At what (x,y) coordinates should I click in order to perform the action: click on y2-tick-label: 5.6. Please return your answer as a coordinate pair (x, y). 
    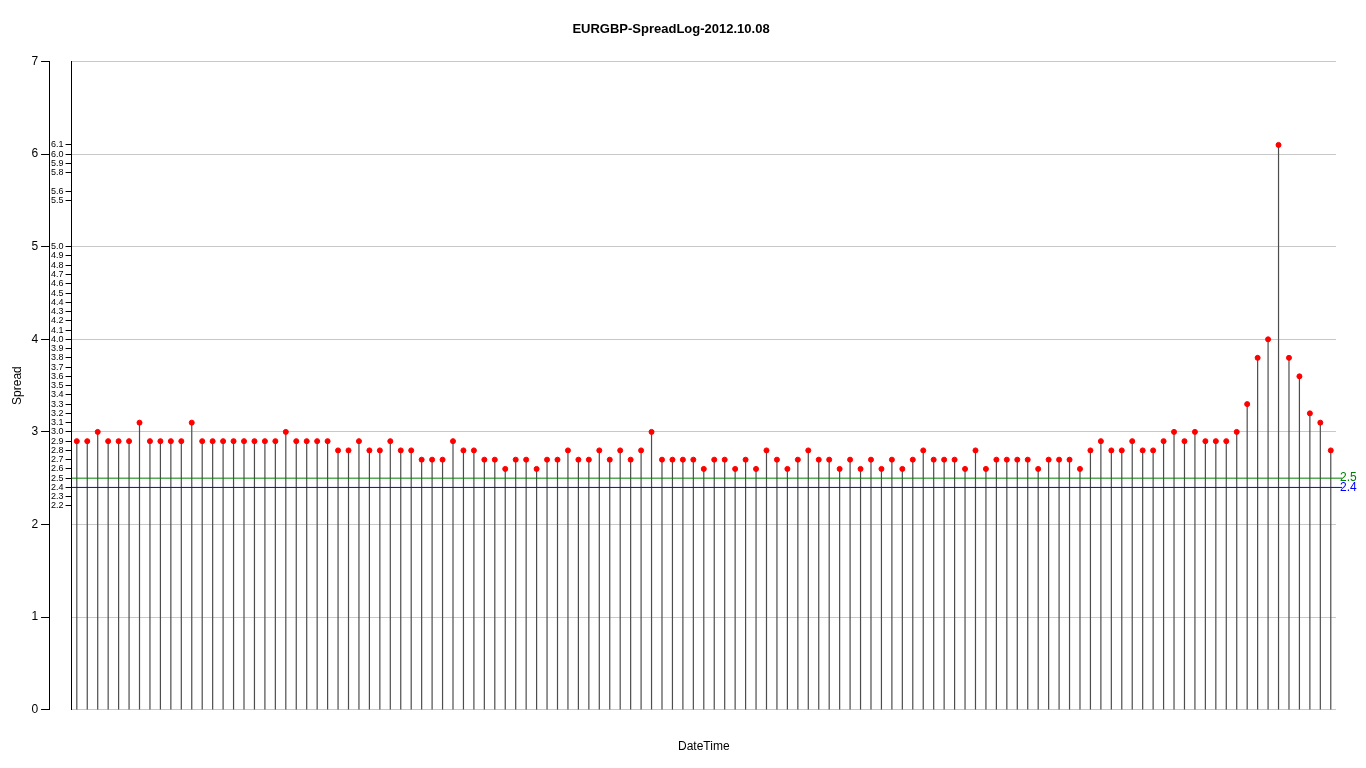
    Looking at the image, I should click on (57, 190).